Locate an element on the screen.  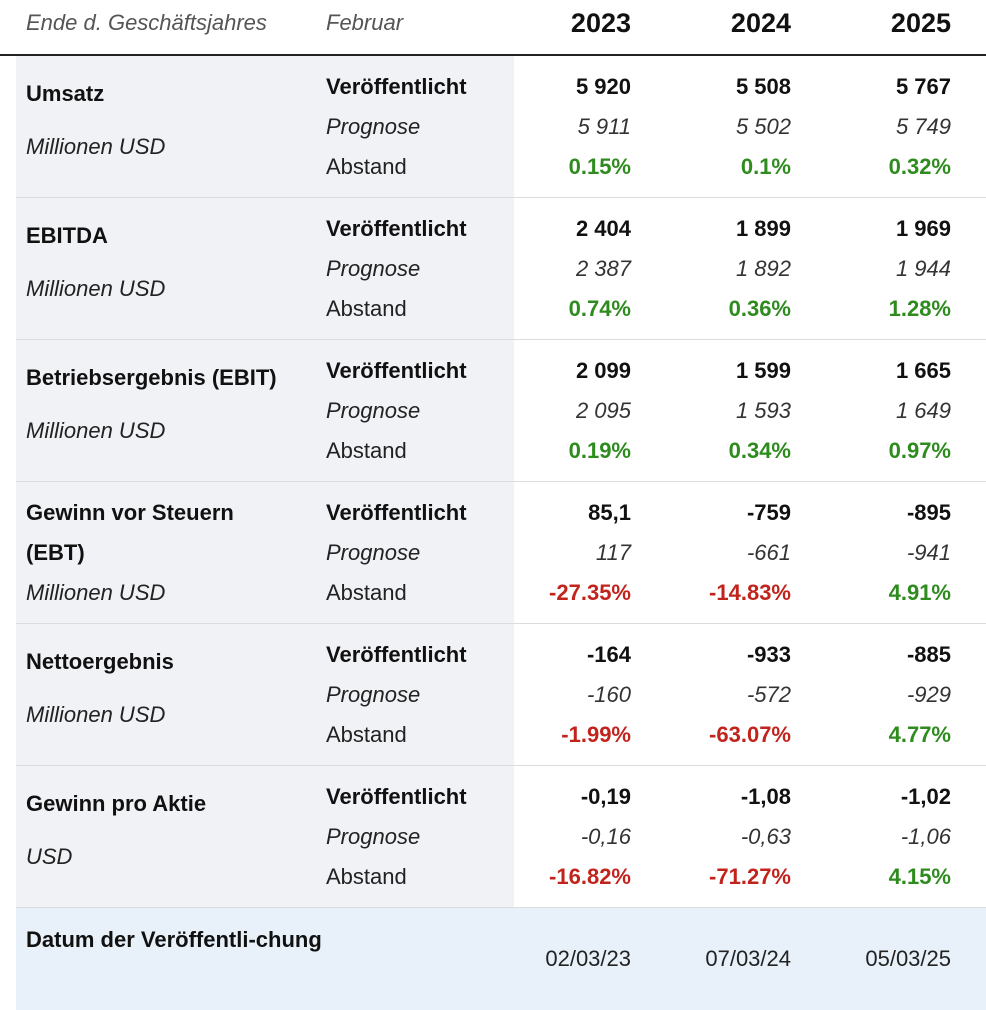
section-title: Betriebsergebnis (EBIT) is located at coordinates (151, 377).